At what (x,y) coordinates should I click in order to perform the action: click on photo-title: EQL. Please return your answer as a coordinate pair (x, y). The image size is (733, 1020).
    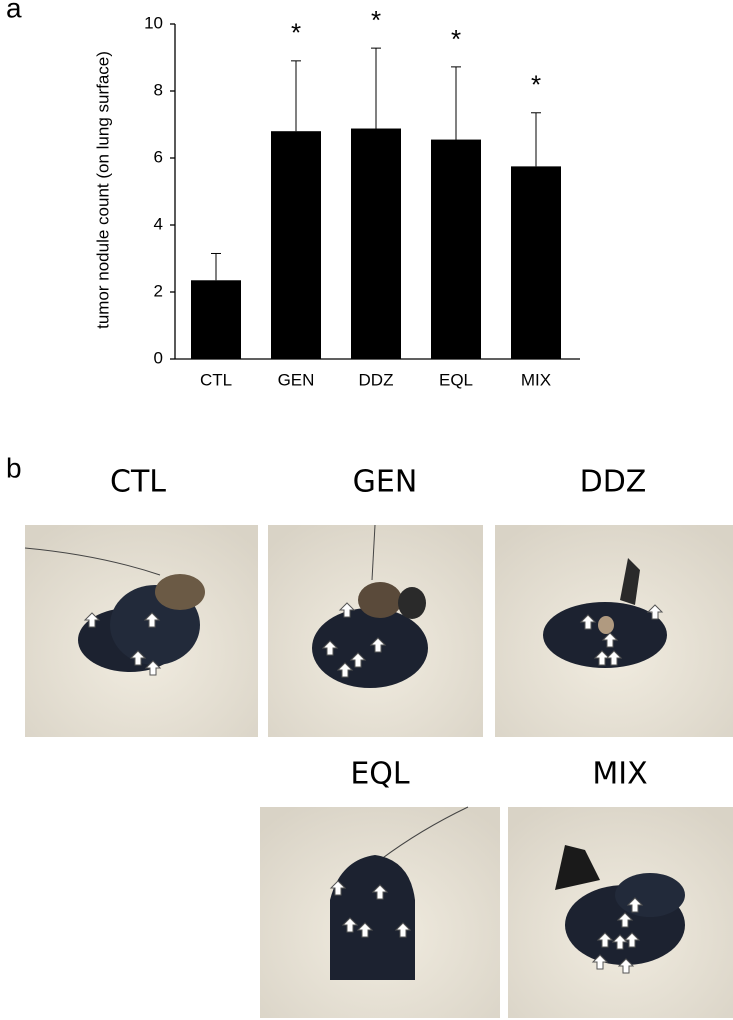
    Looking at the image, I should click on (380, 774).